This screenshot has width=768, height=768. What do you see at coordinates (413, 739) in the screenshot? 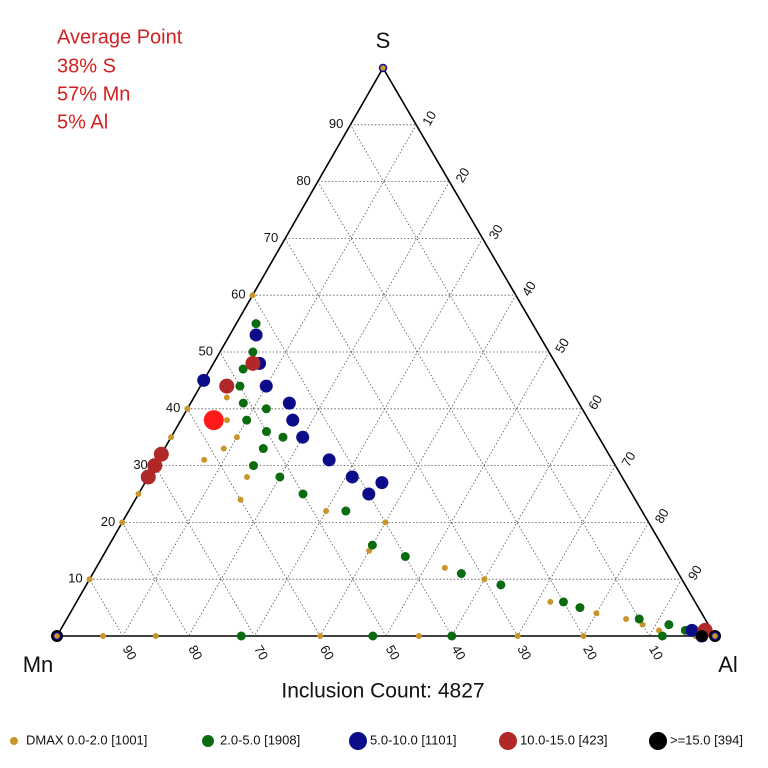
I see `legend-label: 5.0-10.0 [1101]` at bounding box center [413, 739].